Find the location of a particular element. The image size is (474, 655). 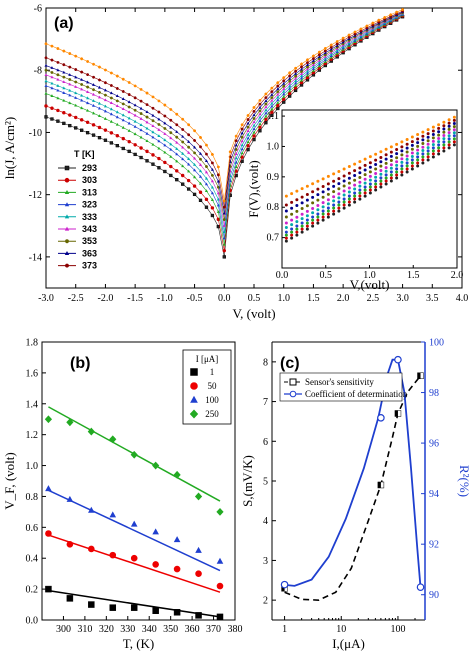

y-right-axis-label: R²(%) is located at coordinates (464, 481).